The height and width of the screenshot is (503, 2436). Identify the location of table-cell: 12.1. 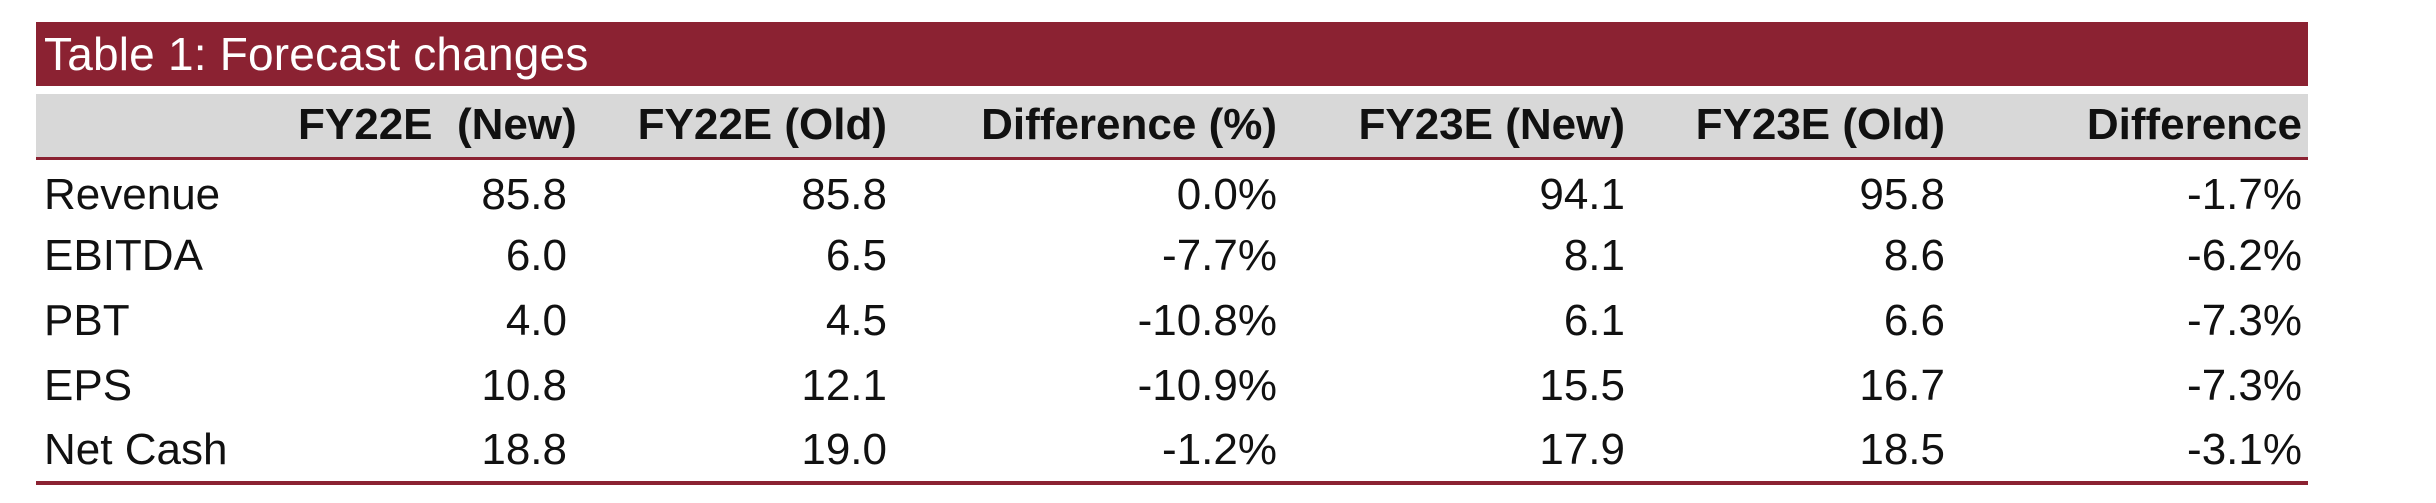
(844, 385).